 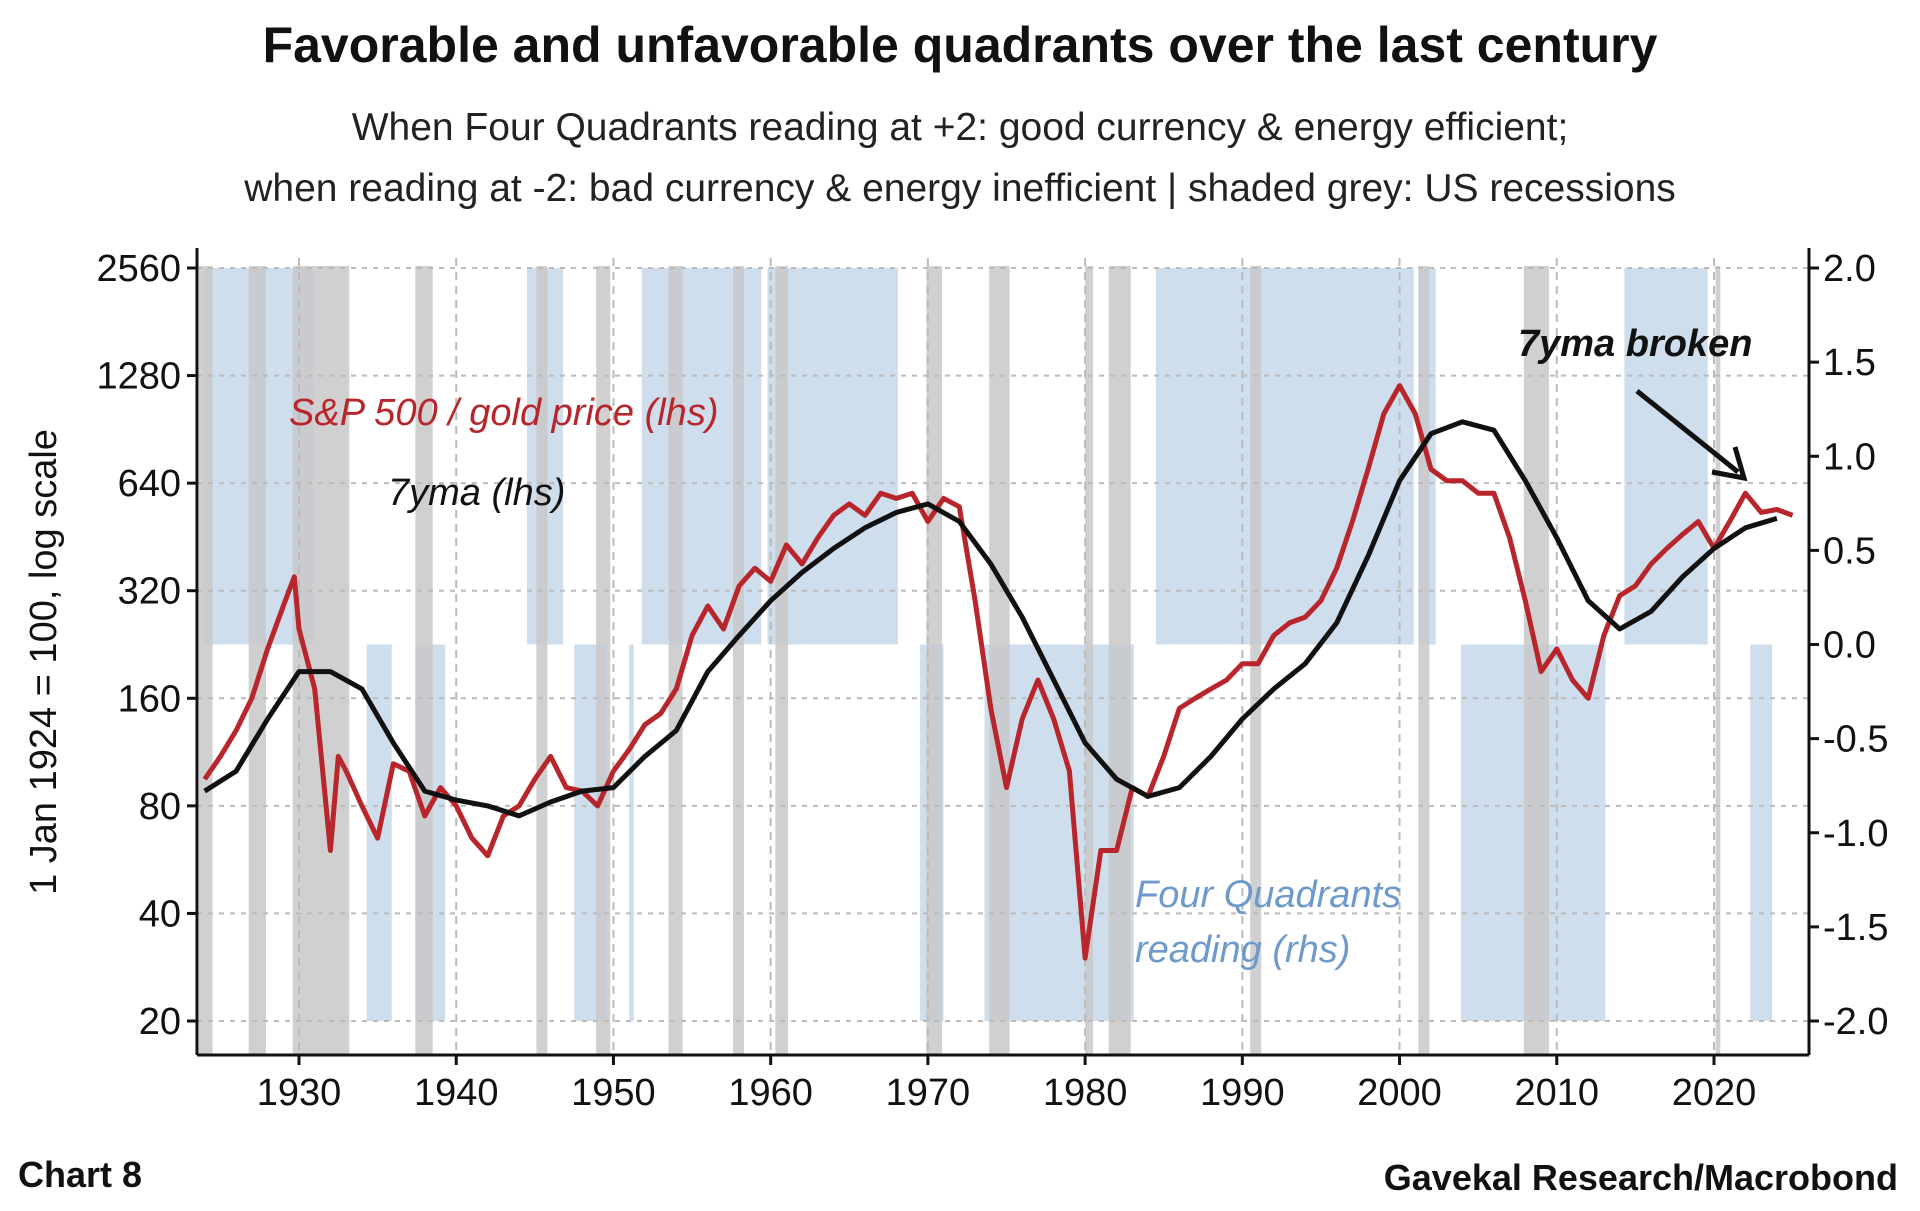 I want to click on arrow-icon, so click(x=1691, y=435).